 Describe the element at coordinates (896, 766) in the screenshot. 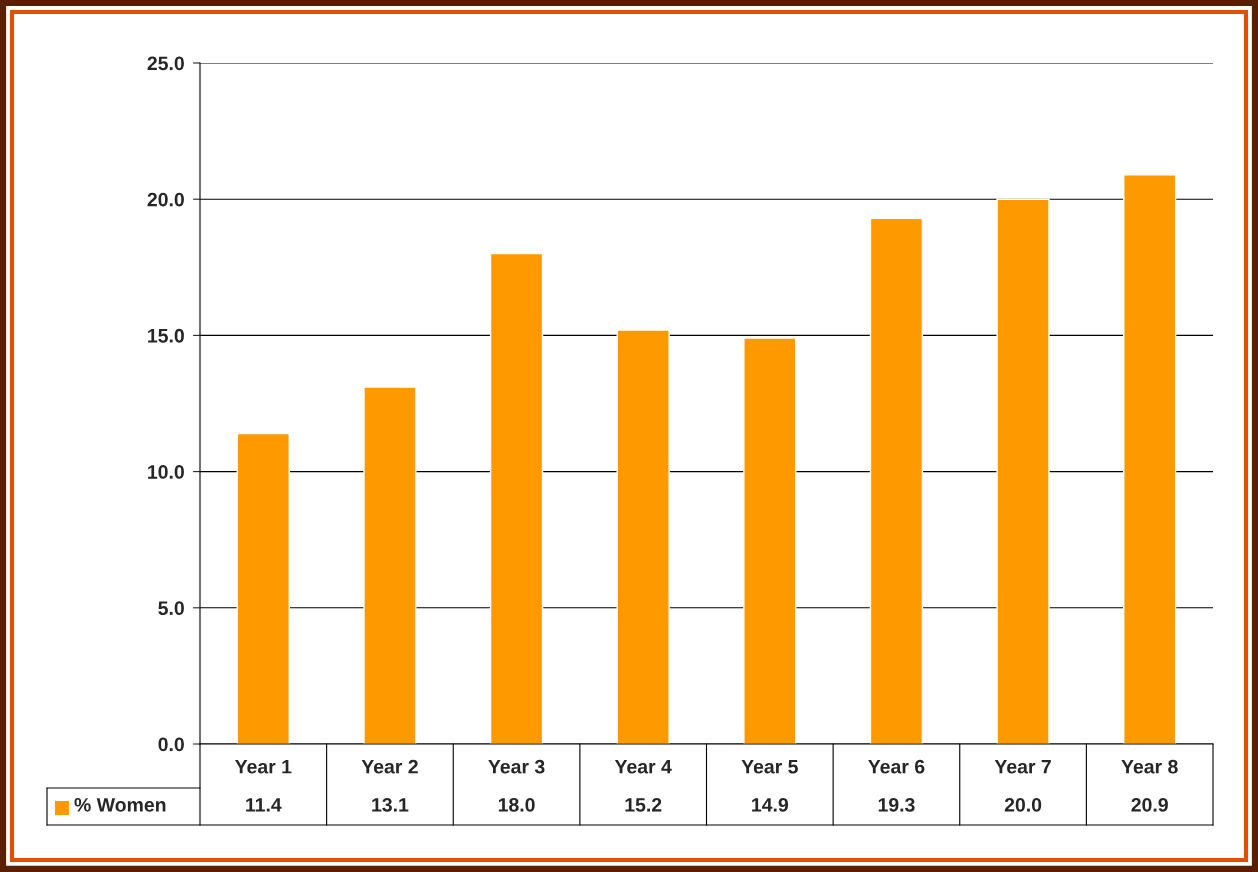

I see `x-tick-label: Year 6` at that location.